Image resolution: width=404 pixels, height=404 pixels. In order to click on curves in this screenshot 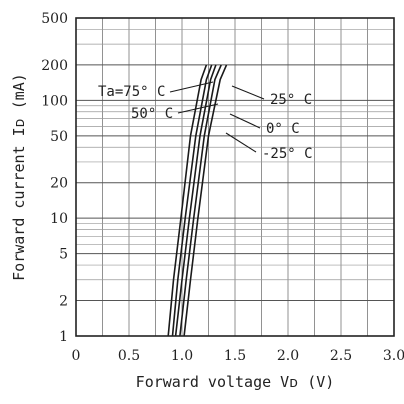, I will do `click(197, 200)`.